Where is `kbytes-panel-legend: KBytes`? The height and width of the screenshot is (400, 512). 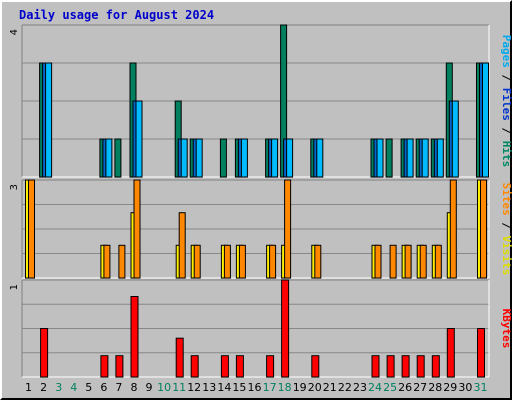
kbytes-panel-legend: KBytes is located at coordinates (506, 329).